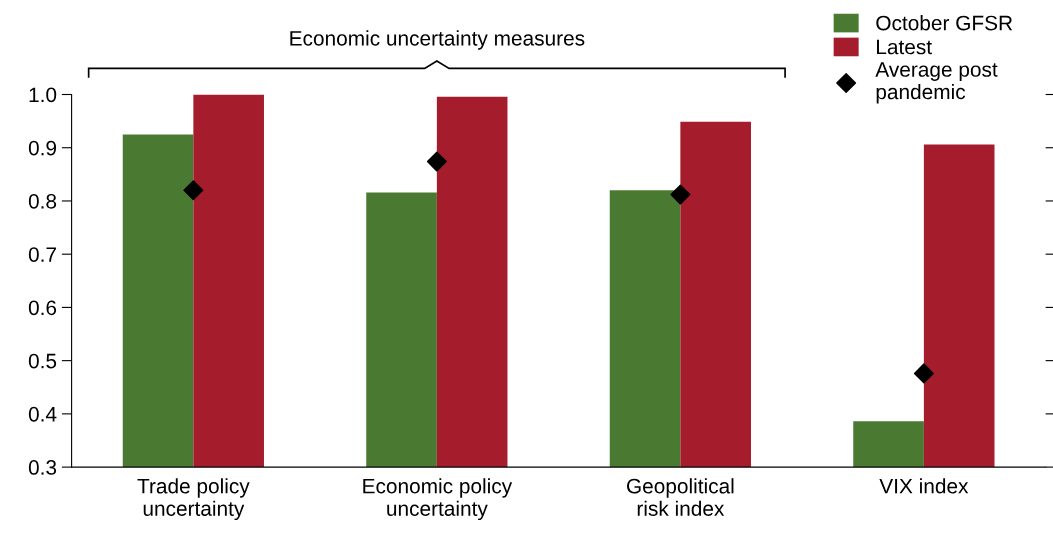 The width and height of the screenshot is (1053, 540). Describe the element at coordinates (944, 23) in the screenshot. I see `legend-label: October GFSR` at that location.